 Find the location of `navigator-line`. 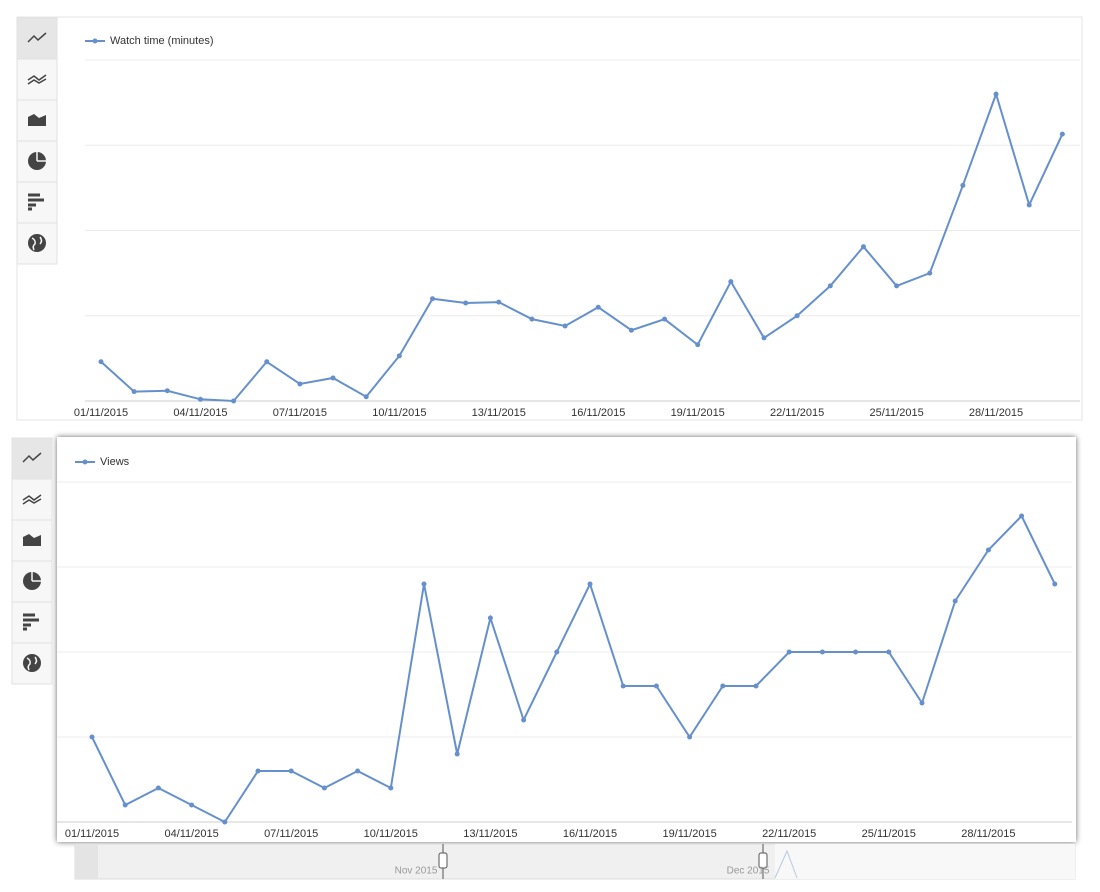

navigator-line is located at coordinates (786, 864).